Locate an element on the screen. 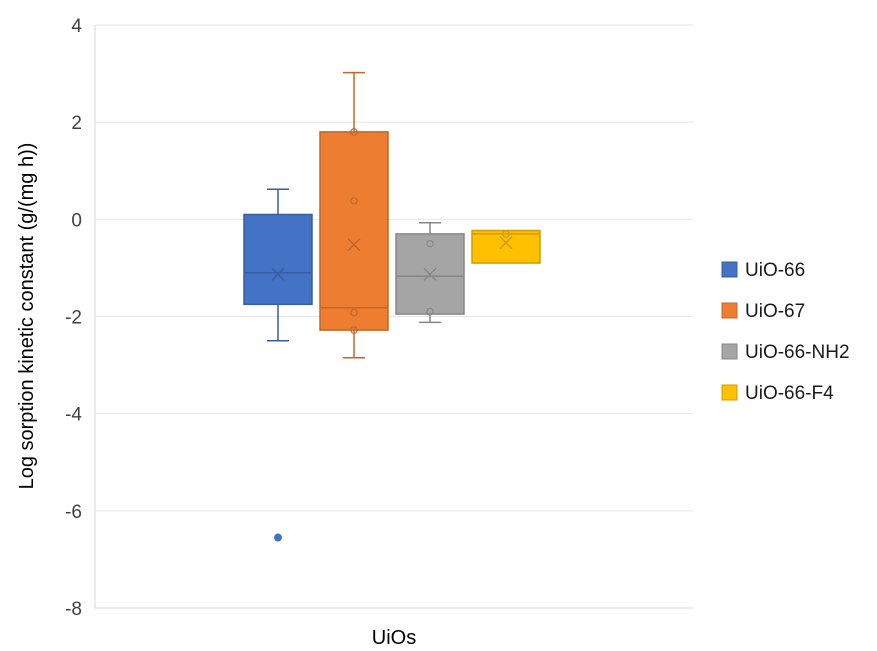 This screenshot has width=877, height=651. legend-item: UiO-67 is located at coordinates (763, 311).